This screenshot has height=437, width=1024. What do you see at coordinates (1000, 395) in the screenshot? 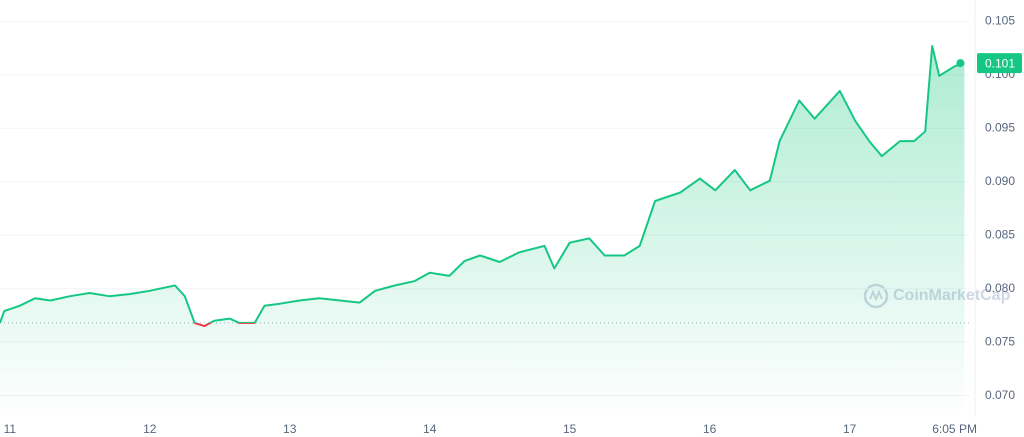
I see `y-tick-label: 0.070` at bounding box center [1000, 395].